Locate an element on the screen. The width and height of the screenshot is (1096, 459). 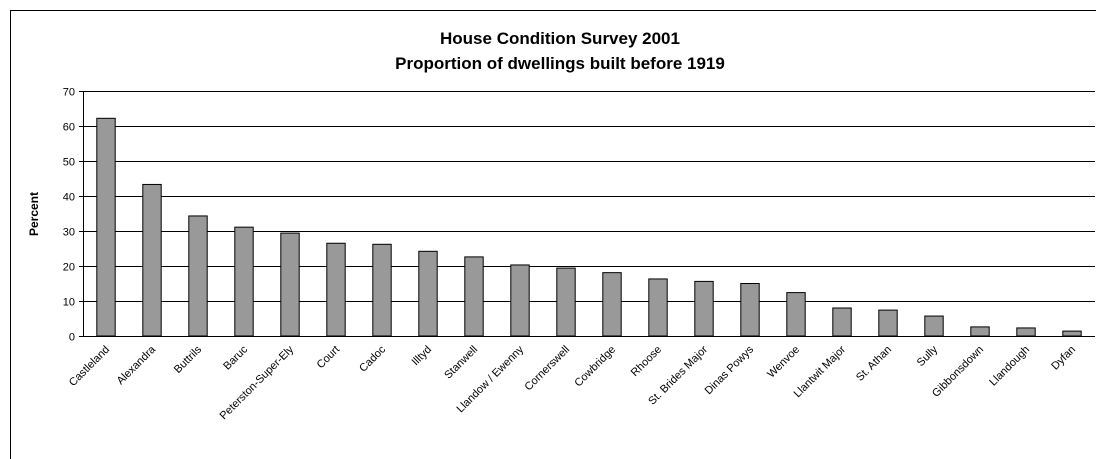
y-tick-label: 0 is located at coordinates (72, 338).